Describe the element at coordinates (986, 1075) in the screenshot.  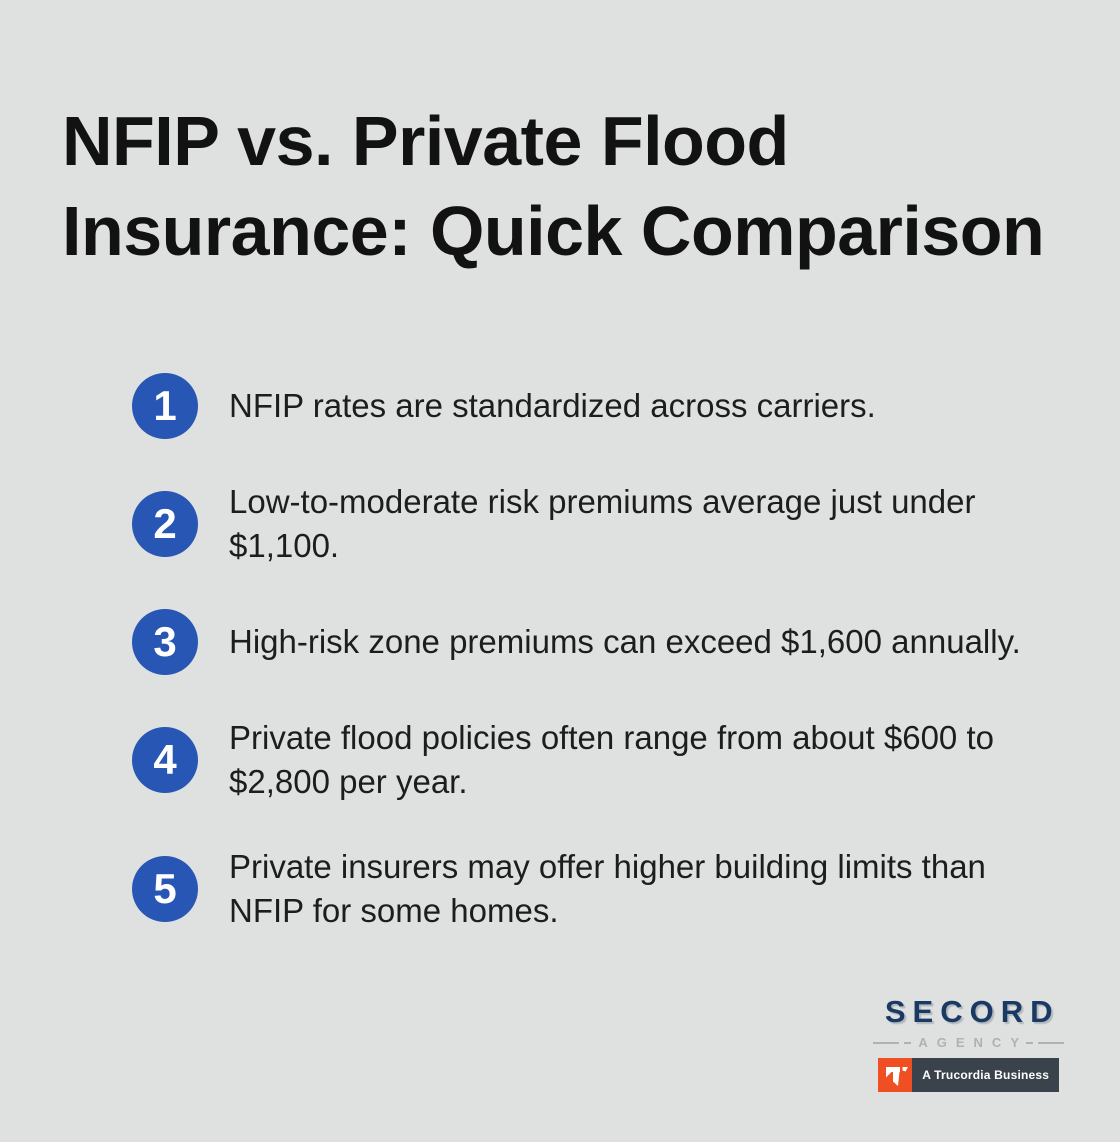
I see `trucordia-tagline: A Trucordia Business` at that location.